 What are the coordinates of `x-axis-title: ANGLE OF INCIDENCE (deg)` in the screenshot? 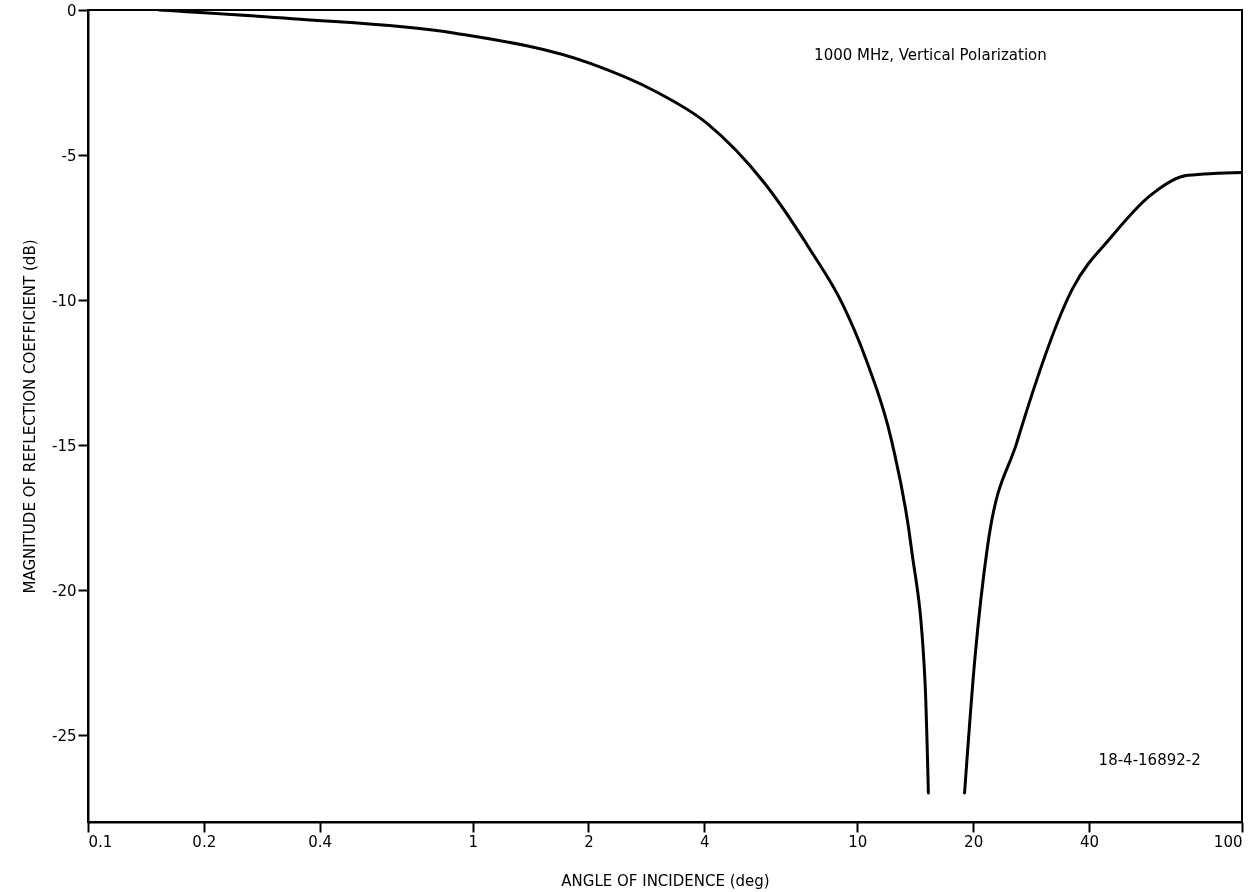 It's located at (665, 880).